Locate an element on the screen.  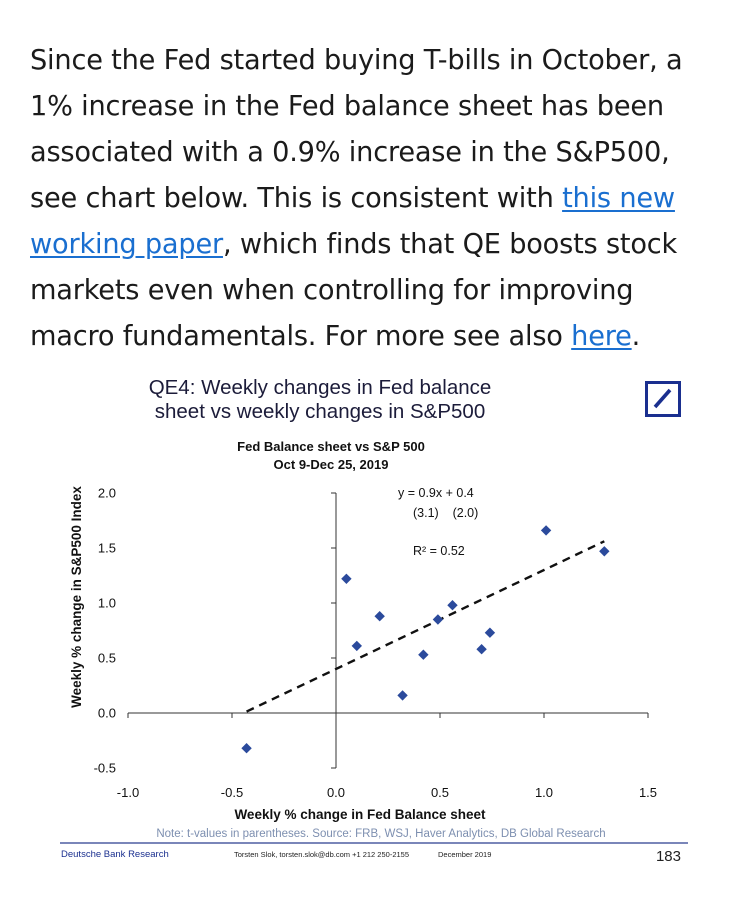
chart-heading-line-2: sheet vs weekly changes in S&P500 is located at coordinates (320, 411).